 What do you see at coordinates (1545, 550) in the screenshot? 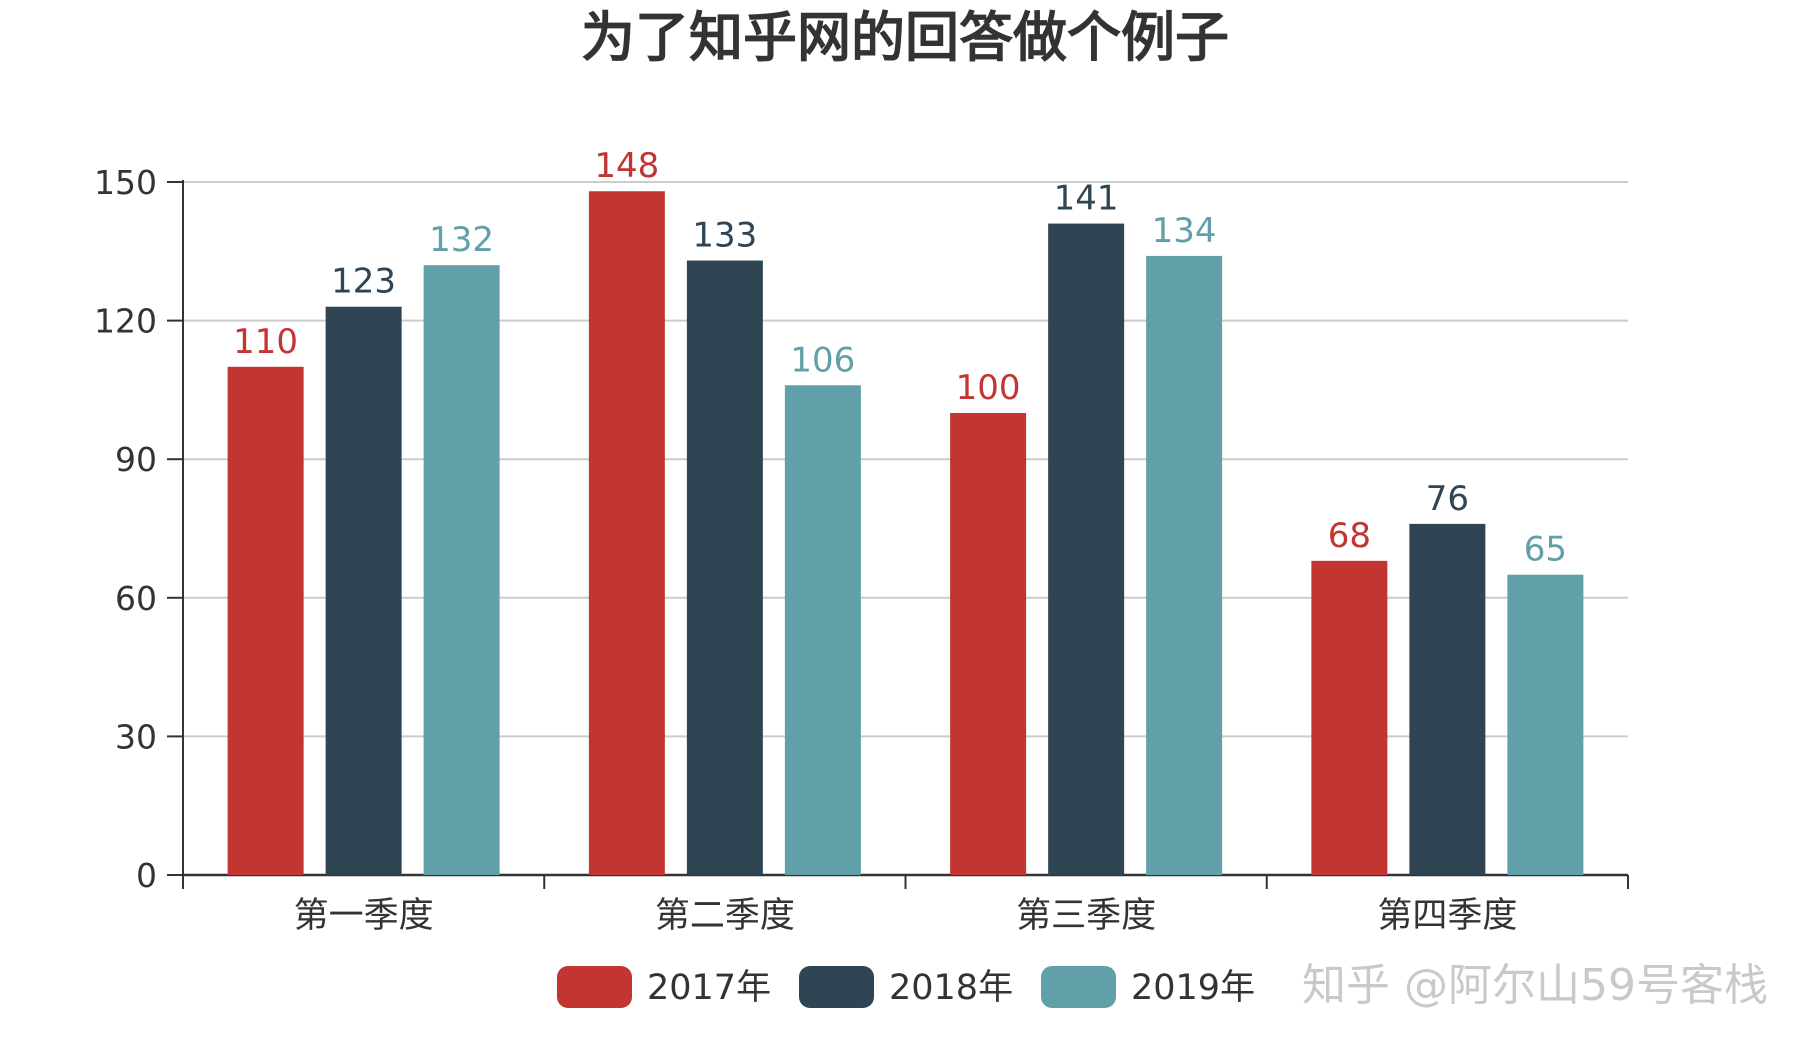
I see `data-label: 65` at bounding box center [1545, 550].